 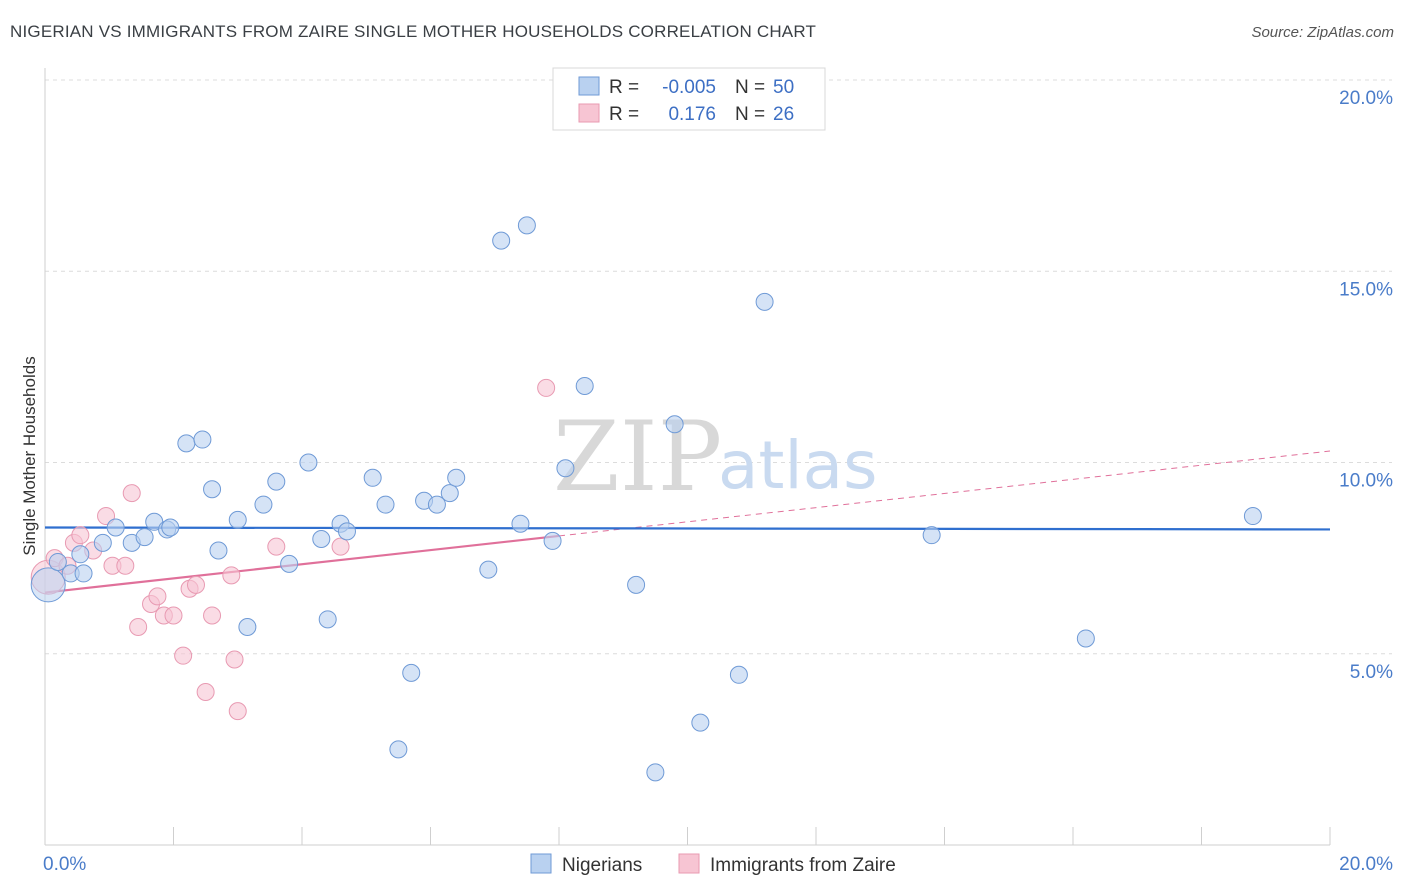 I want to click on trend-line-zaire-solid, so click(x=302, y=564).